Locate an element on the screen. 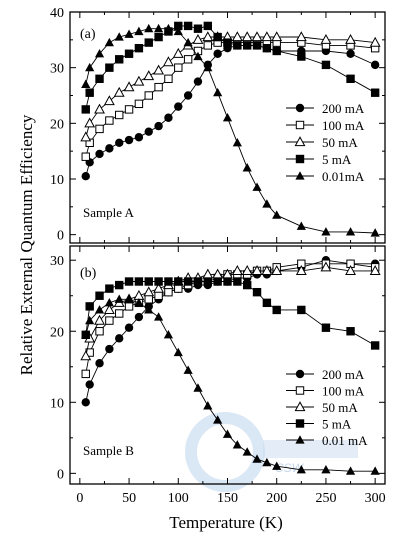 The image size is (408, 538). y-tick-label: 10 is located at coordinates (57, 180).